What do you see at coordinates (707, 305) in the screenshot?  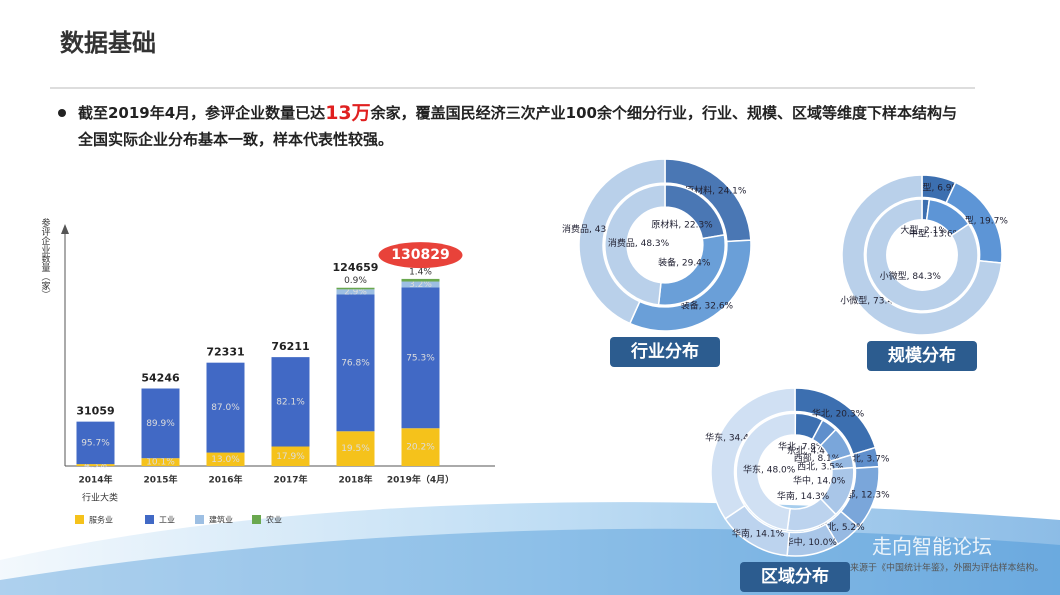 I see `slice-label: 装备, 32.6%` at bounding box center [707, 305].